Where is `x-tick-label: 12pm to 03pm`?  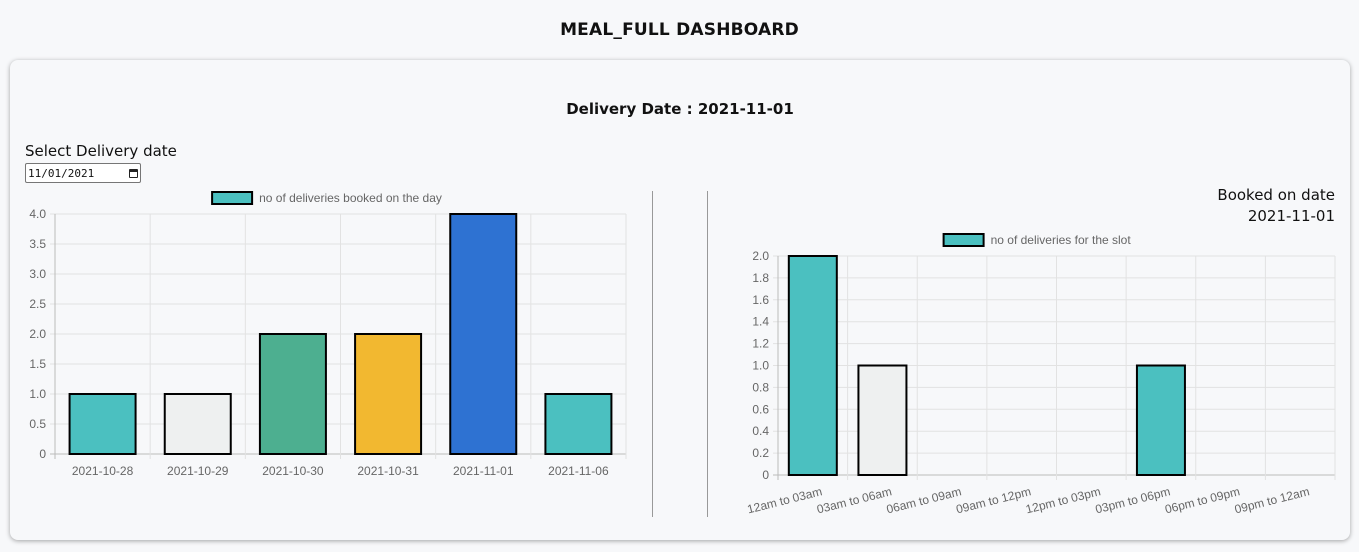
x-tick-label: 12pm to 03pm is located at coordinates (1063, 500).